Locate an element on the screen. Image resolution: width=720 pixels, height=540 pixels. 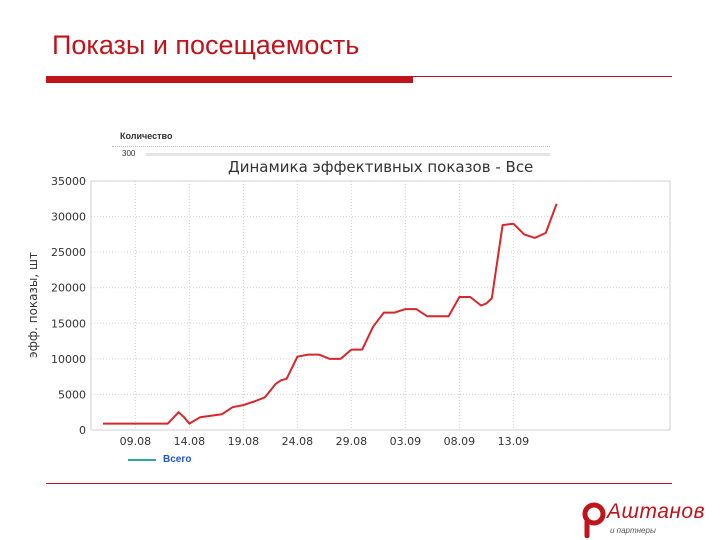
y-tick-label: 15000 is located at coordinates (68, 323).